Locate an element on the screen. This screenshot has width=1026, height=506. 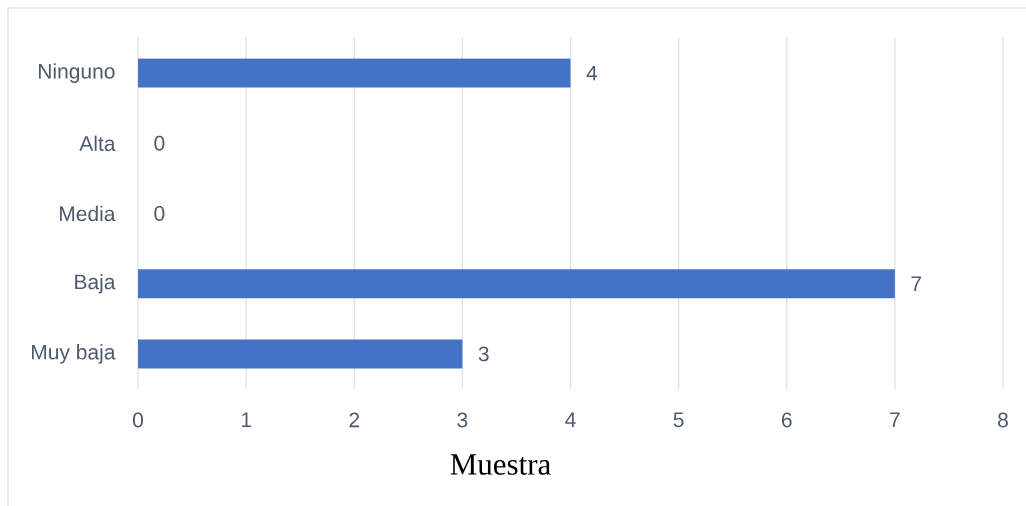
data-label: 7 is located at coordinates (916, 283).